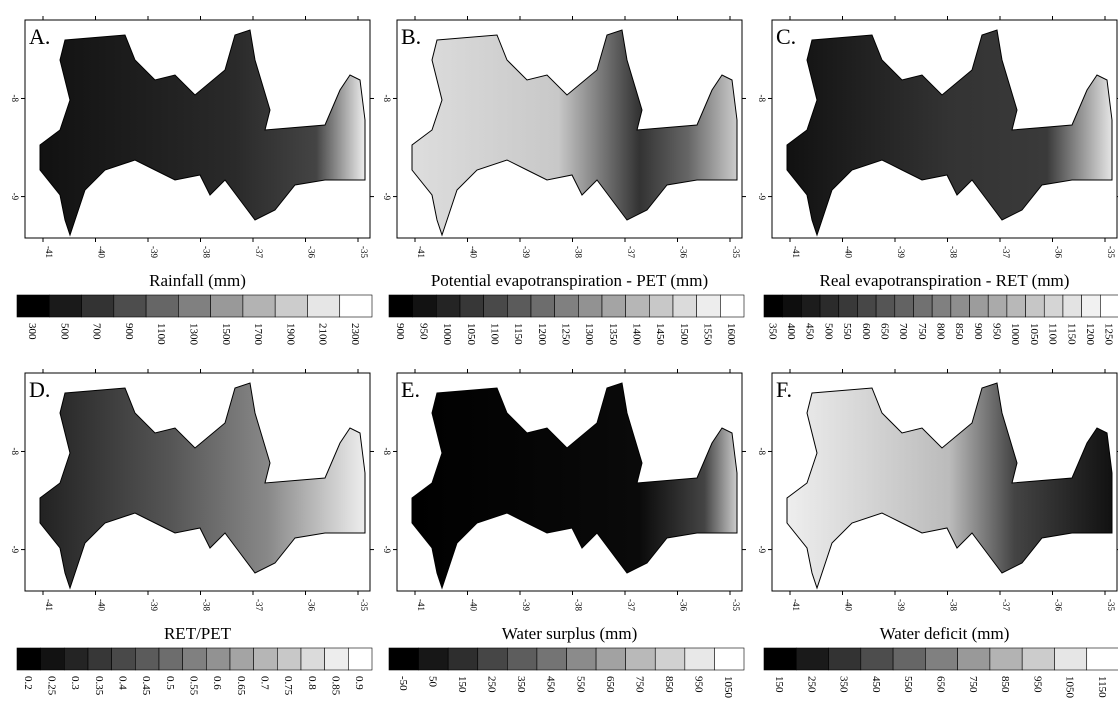  I want to click on legend-label: 1000, so click(447, 334).